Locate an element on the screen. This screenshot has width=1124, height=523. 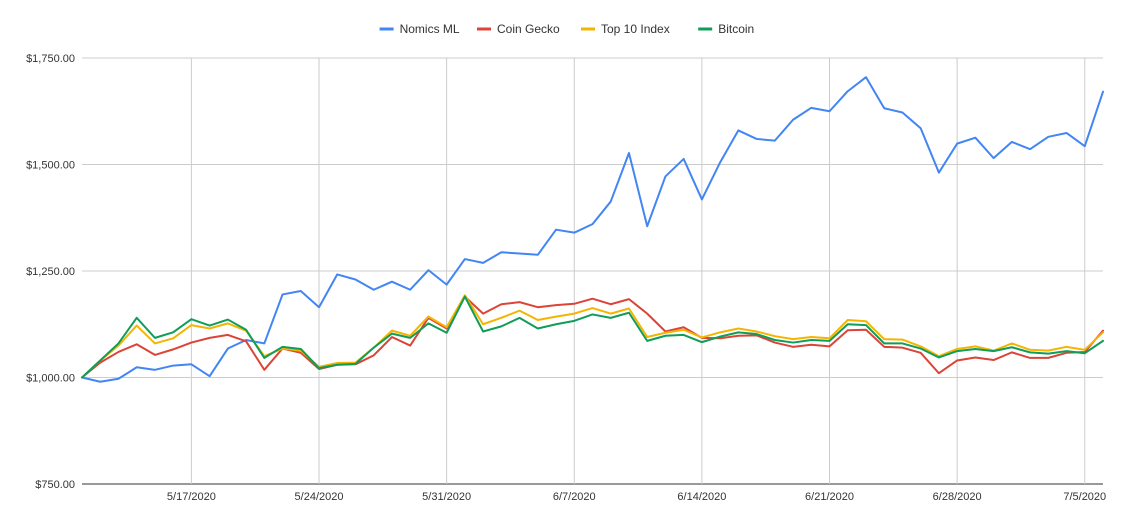
legend-label: Coin Gecko is located at coordinates (528, 29).